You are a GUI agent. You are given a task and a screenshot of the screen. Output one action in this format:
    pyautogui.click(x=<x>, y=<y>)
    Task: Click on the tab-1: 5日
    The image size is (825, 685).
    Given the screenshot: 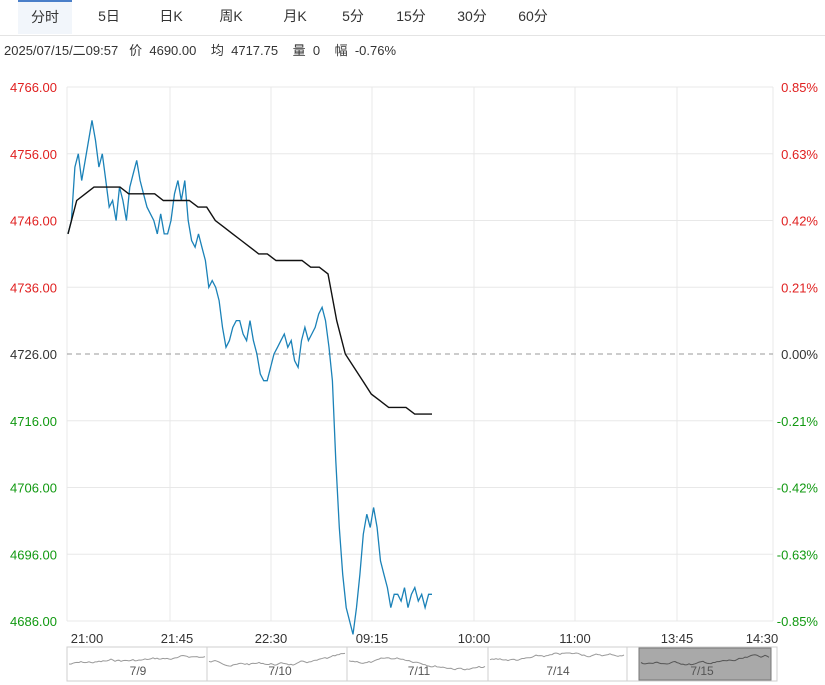 What is the action you would take?
    pyautogui.click(x=109, y=16)
    